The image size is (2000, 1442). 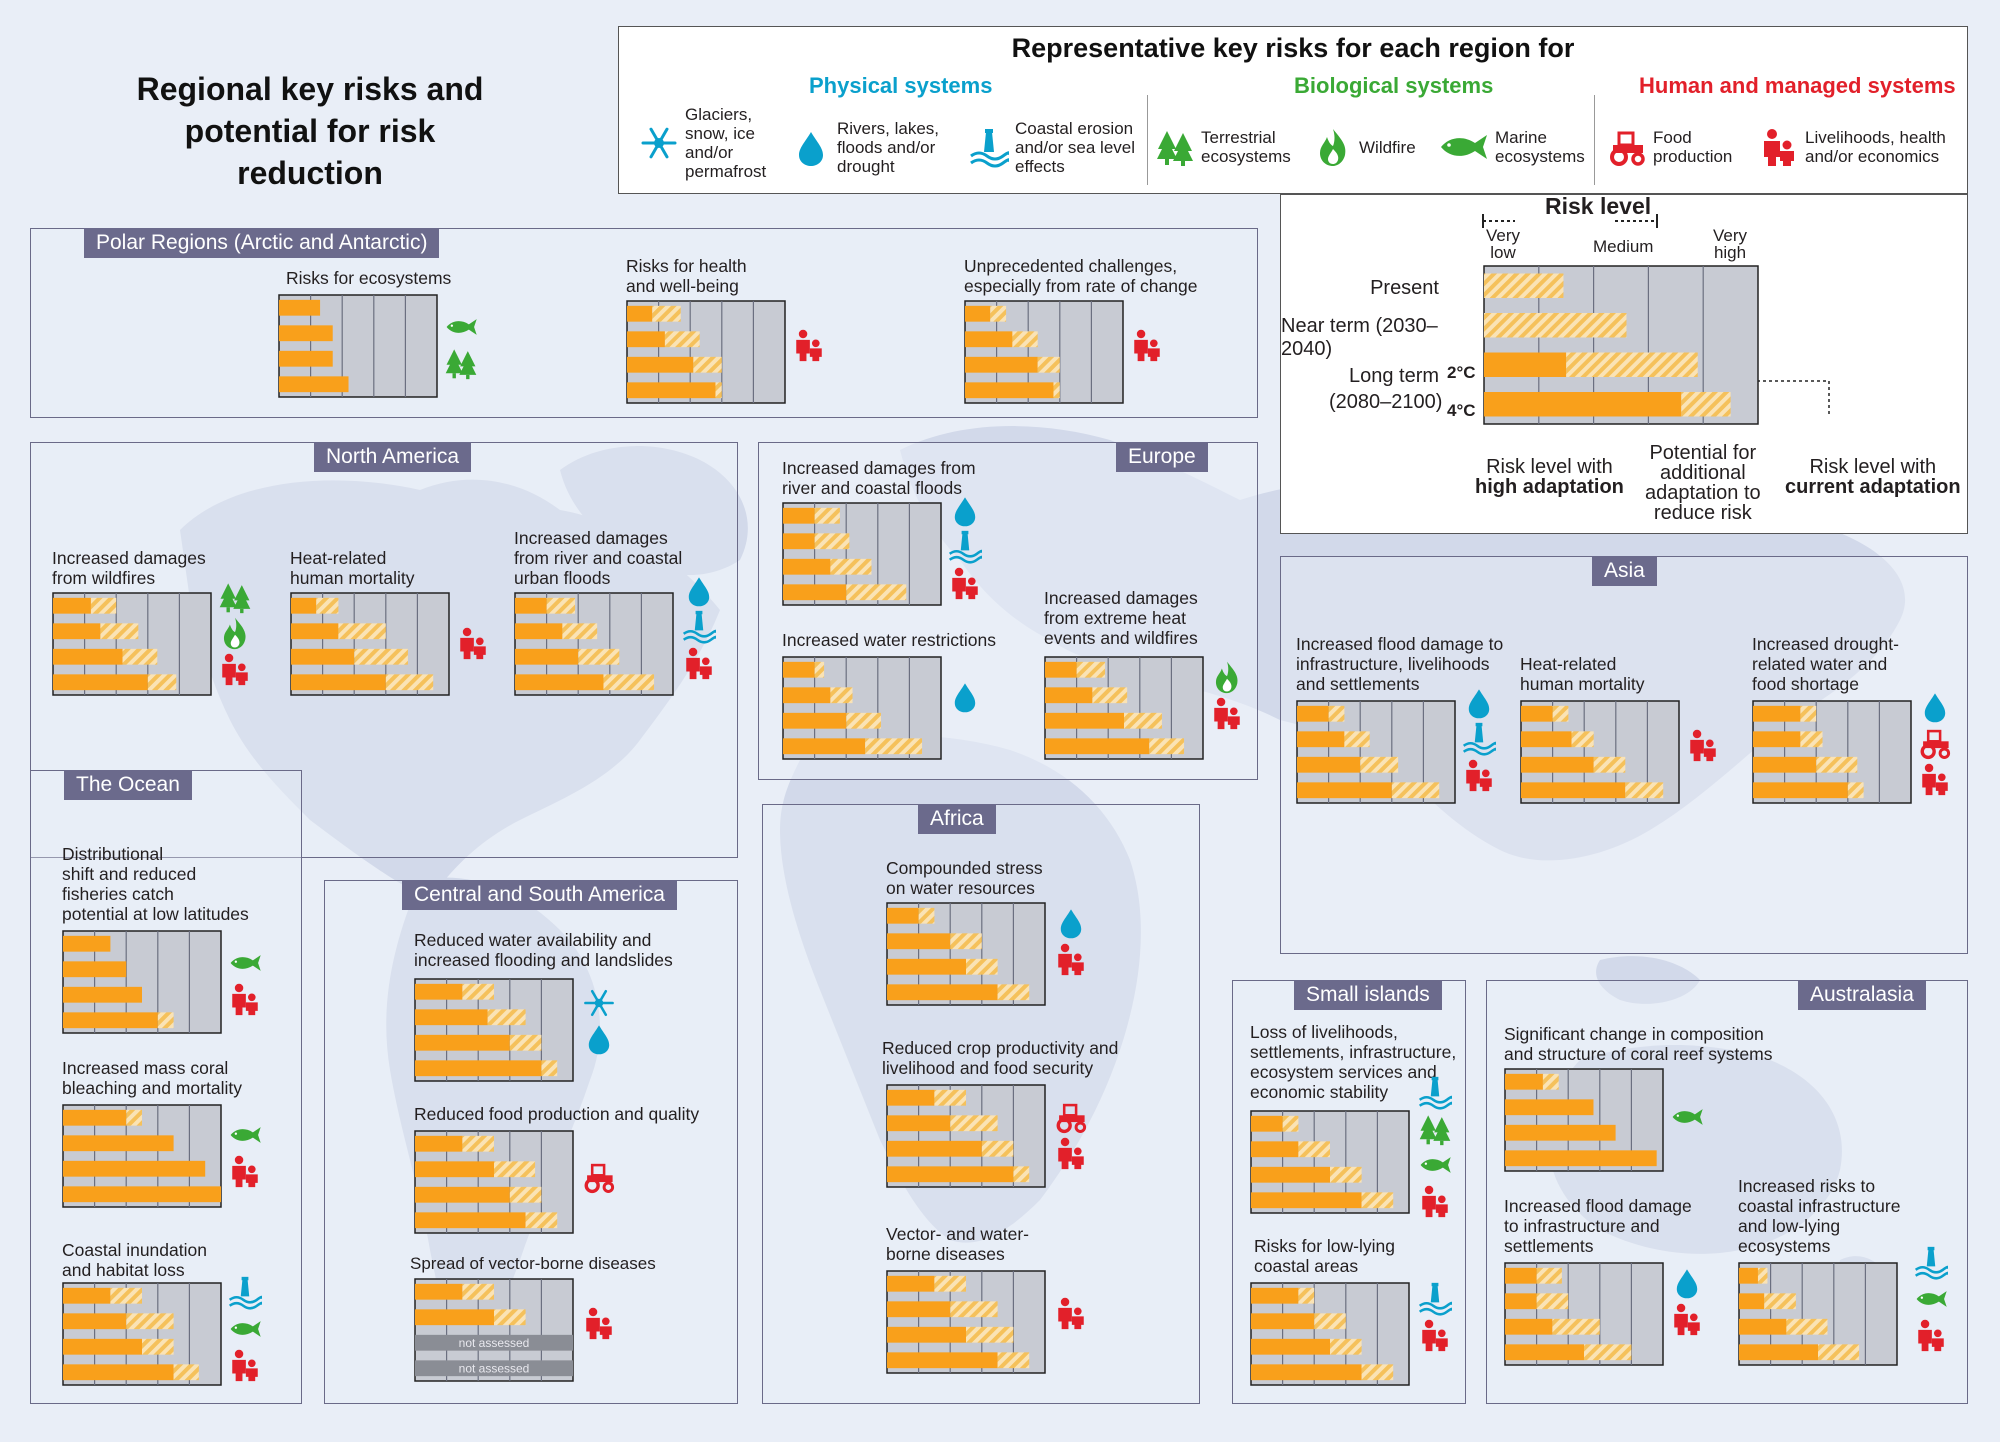 What do you see at coordinates (1872, 156) in the screenshot?
I see `legend-line: and/or economics` at bounding box center [1872, 156].